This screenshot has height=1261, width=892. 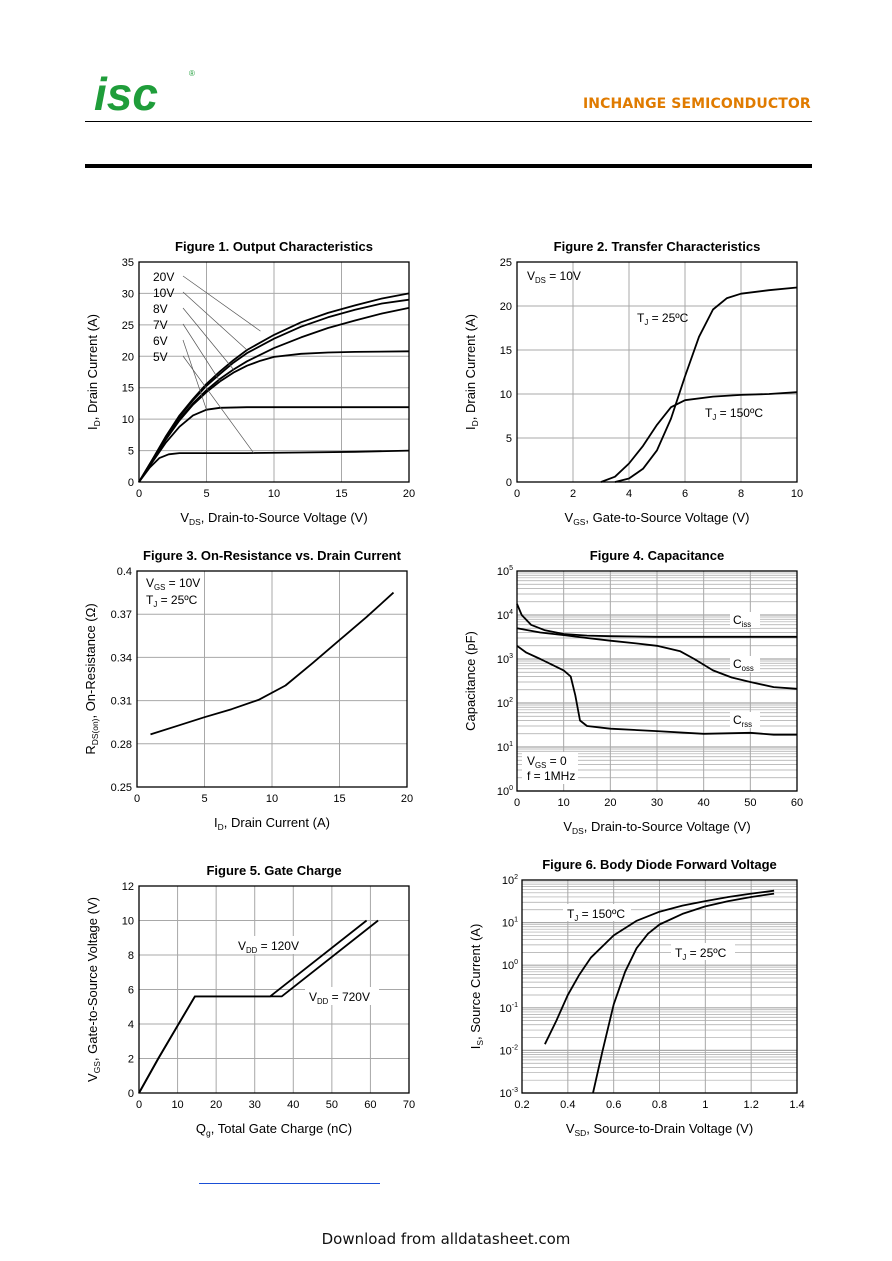 I want to click on x-tick-label: 0.4, so click(x=567, y=1105).